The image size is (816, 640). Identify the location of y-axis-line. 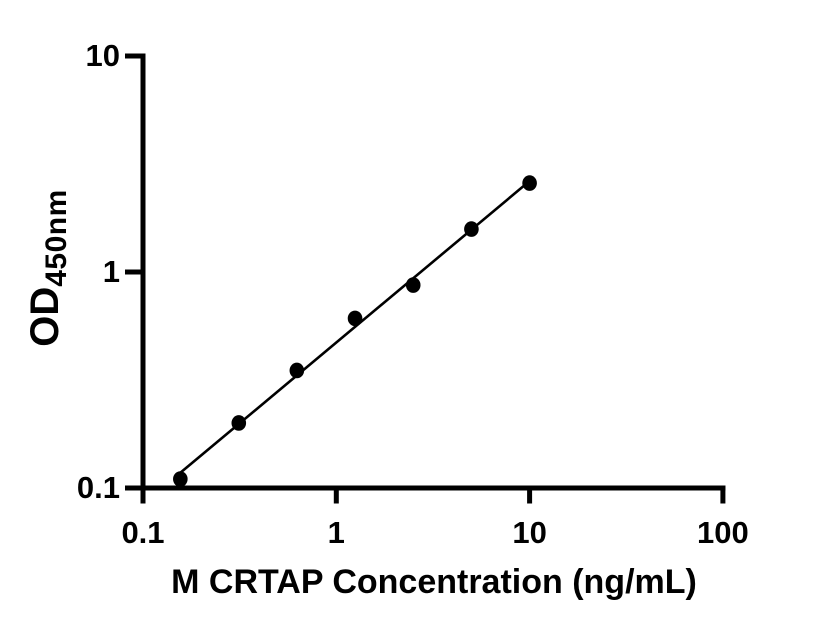
(143, 277).